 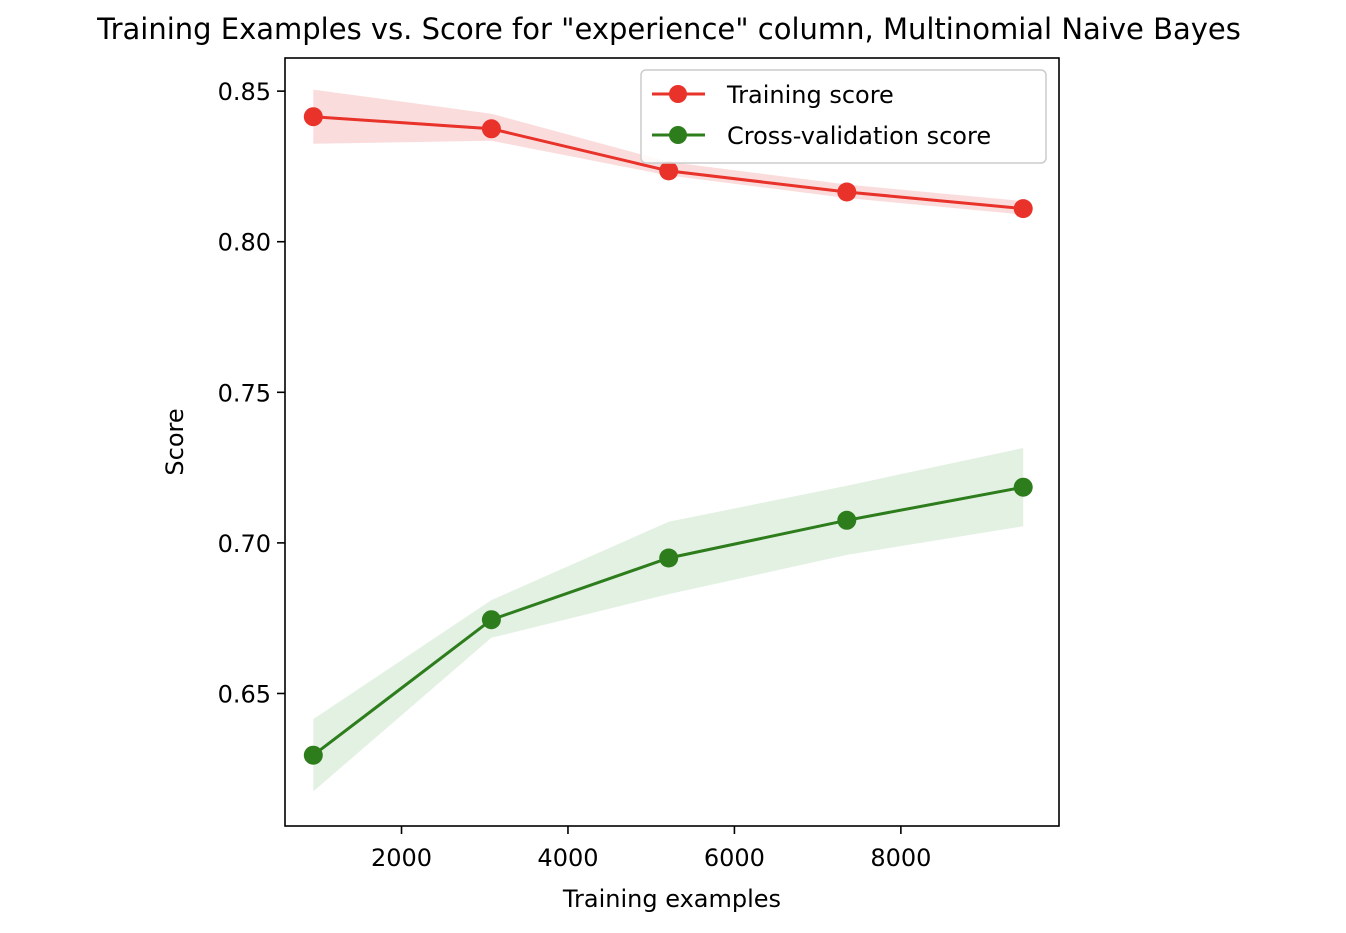 I want to click on y-tick-label: 0.65, so click(x=244, y=694).